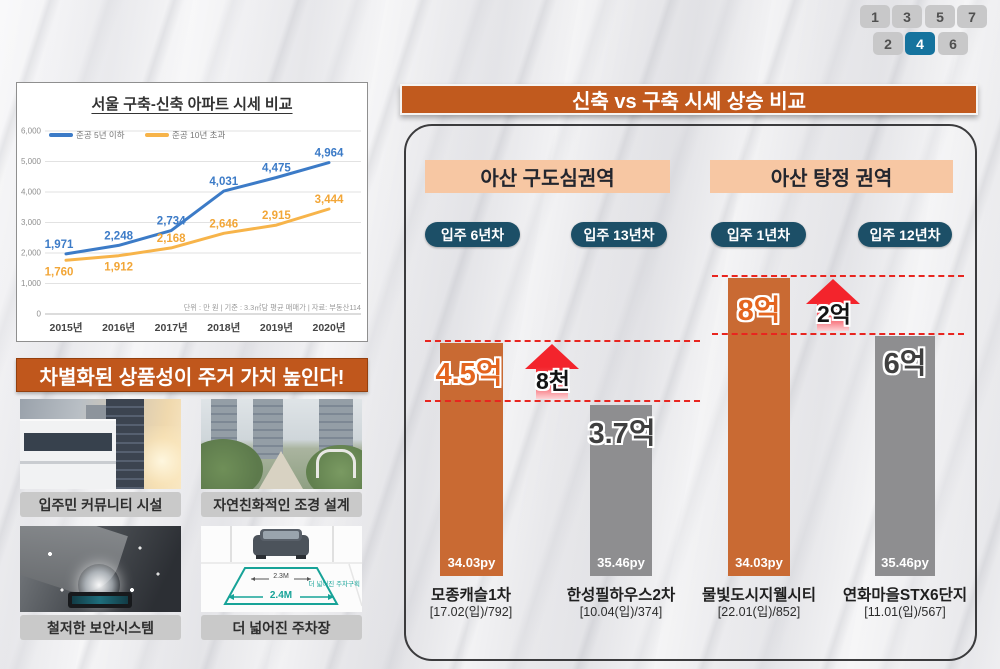 Image resolution: width=1000 pixels, height=669 pixels. Describe the element at coordinates (281, 535) in the screenshot. I see `car-windshield-shape` at that location.